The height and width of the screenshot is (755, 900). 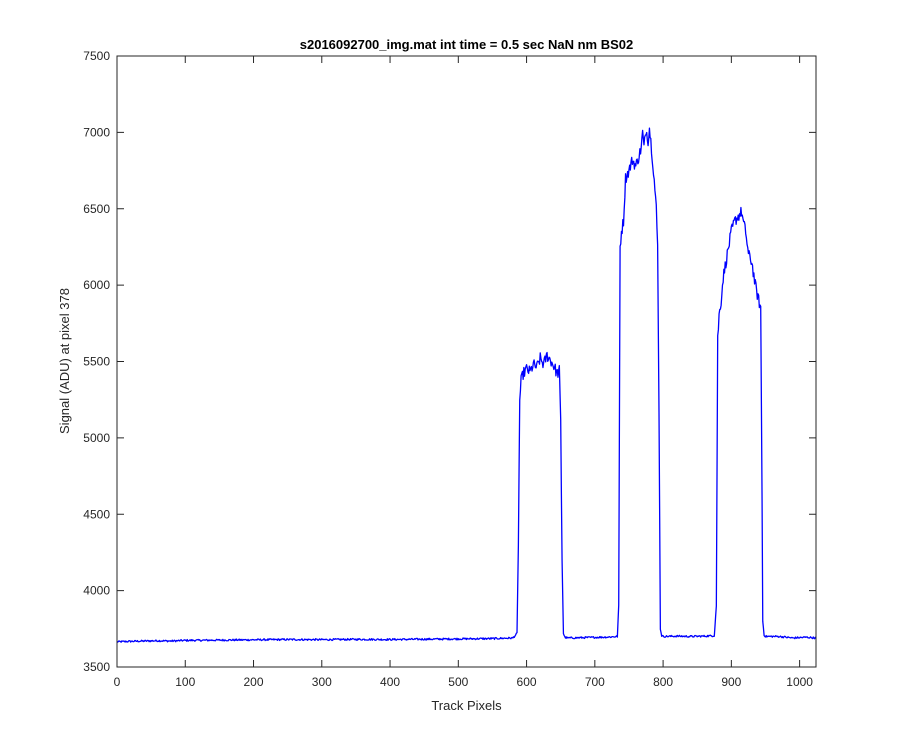 I want to click on x-tick-label: 600, so click(x=527, y=682).